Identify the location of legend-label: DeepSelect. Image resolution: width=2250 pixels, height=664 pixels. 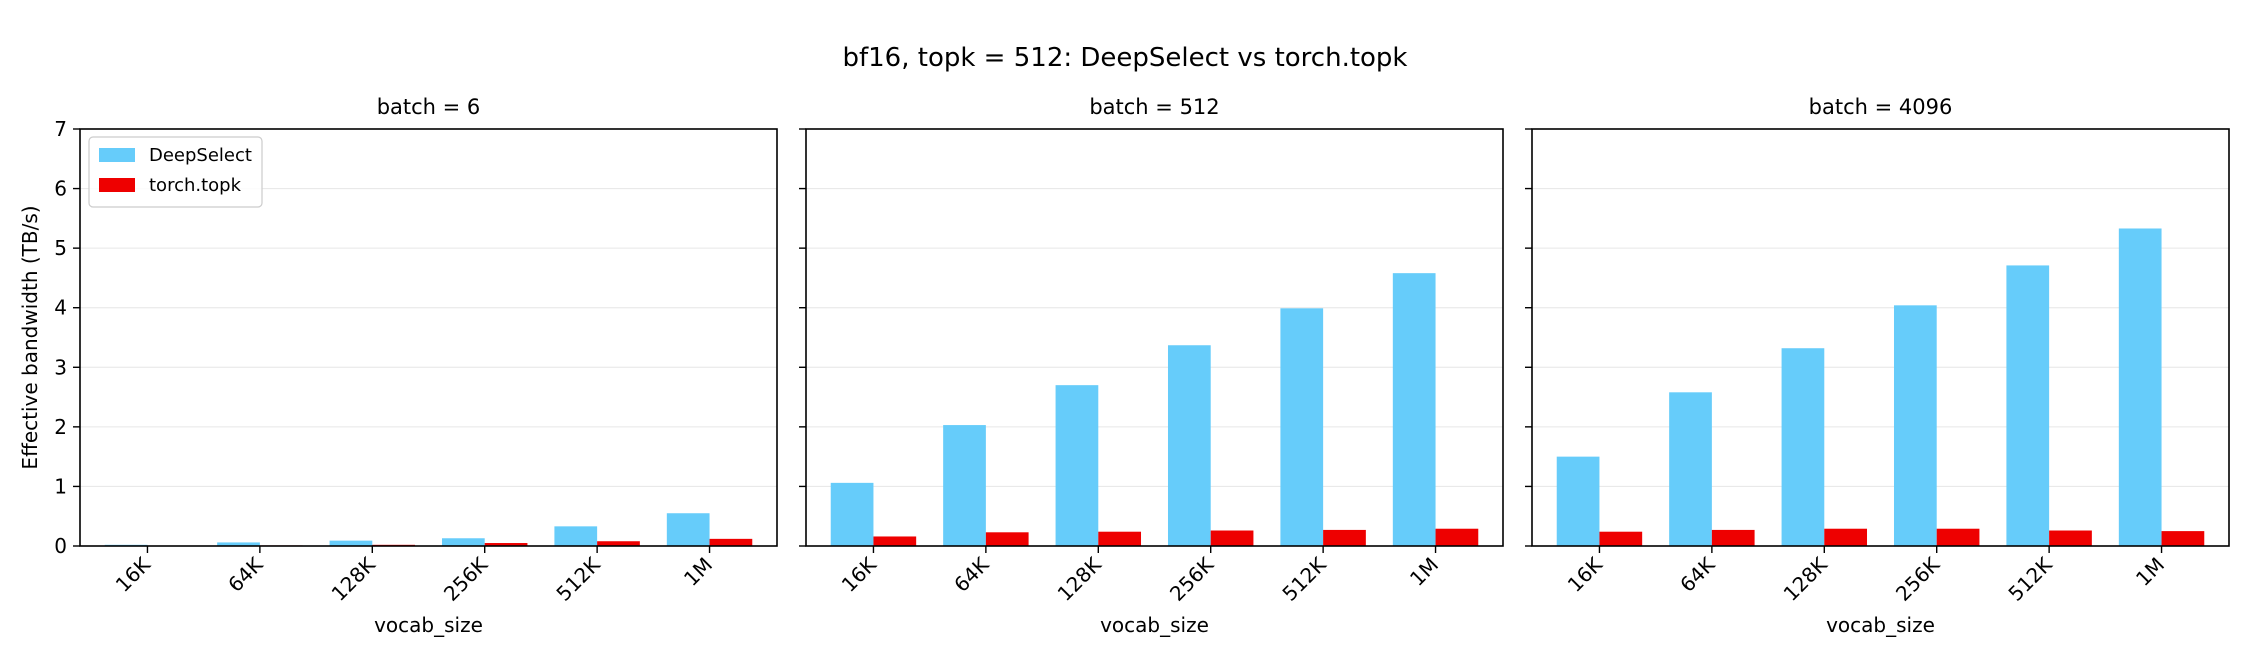
(200, 155).